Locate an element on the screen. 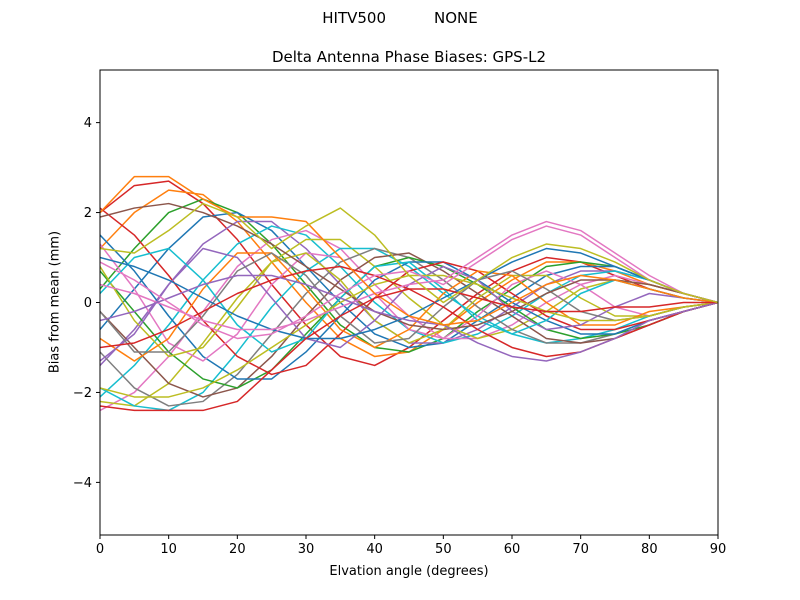  x-tick-label: 90 is located at coordinates (718, 549).